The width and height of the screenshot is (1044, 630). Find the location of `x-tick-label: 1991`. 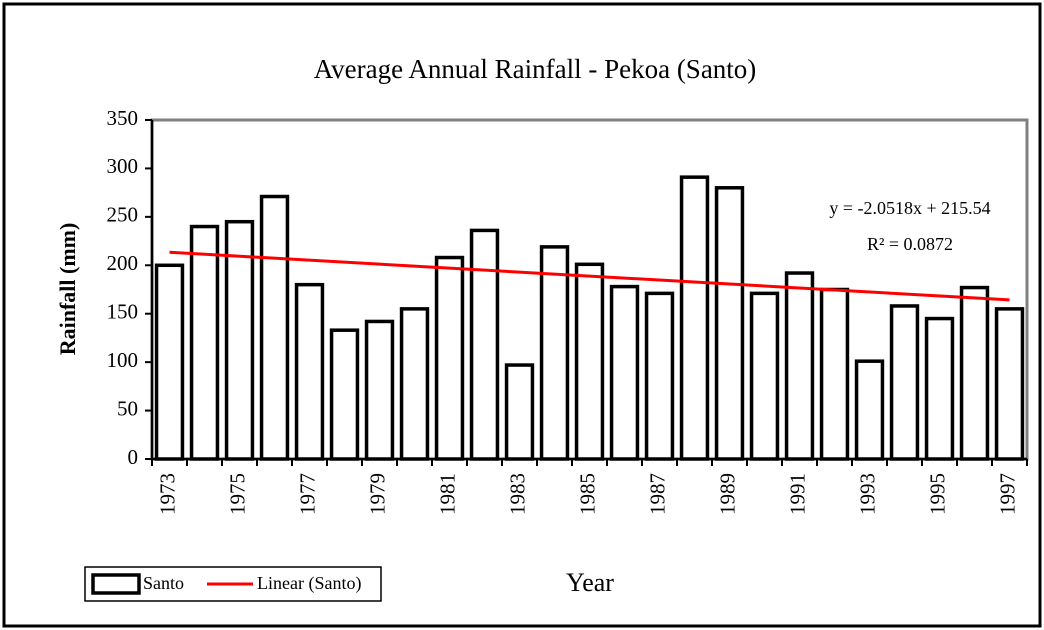

x-tick-label: 1991 is located at coordinates (797, 494).